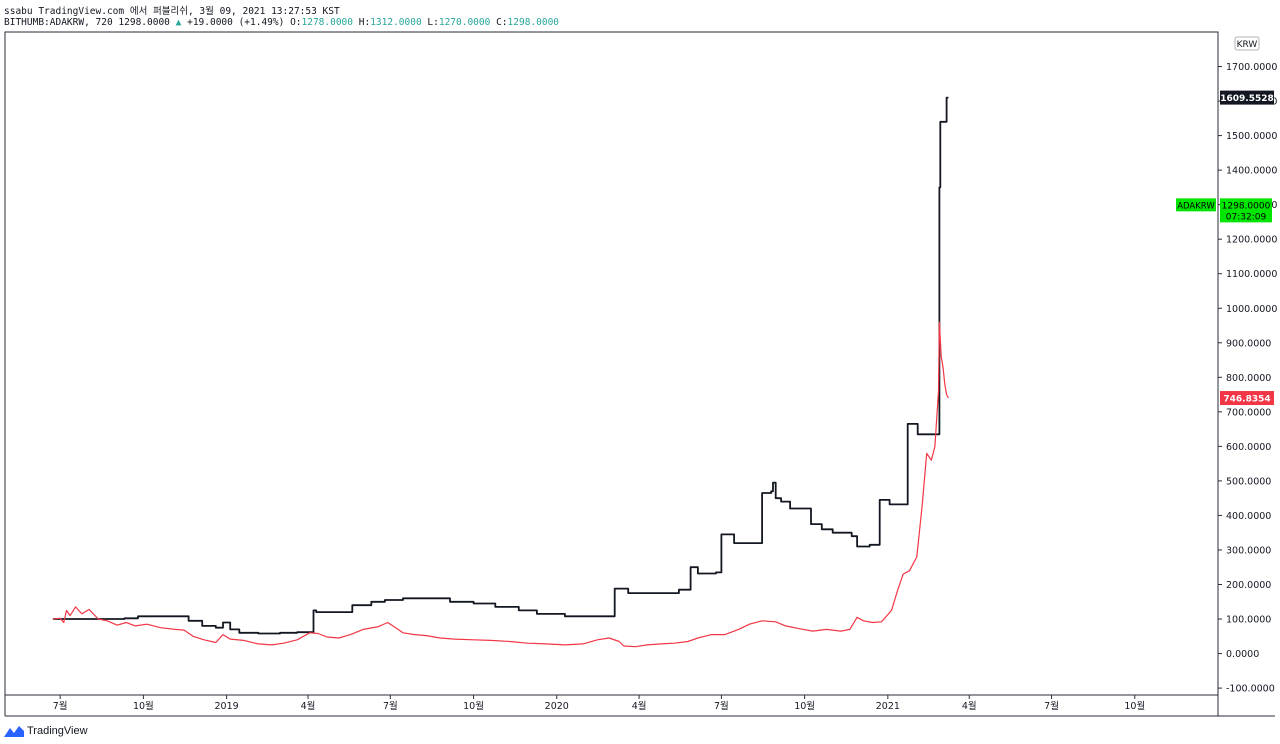 The width and height of the screenshot is (1280, 744). Describe the element at coordinates (57, 731) in the screenshot. I see `tradingview-logo-text: TradingView` at that location.